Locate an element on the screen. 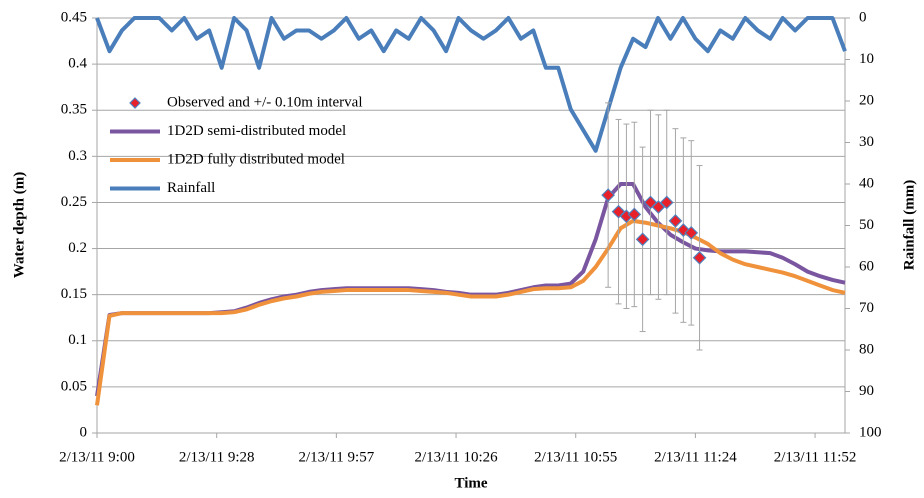  y2-tick-label: 50 is located at coordinates (866, 225).